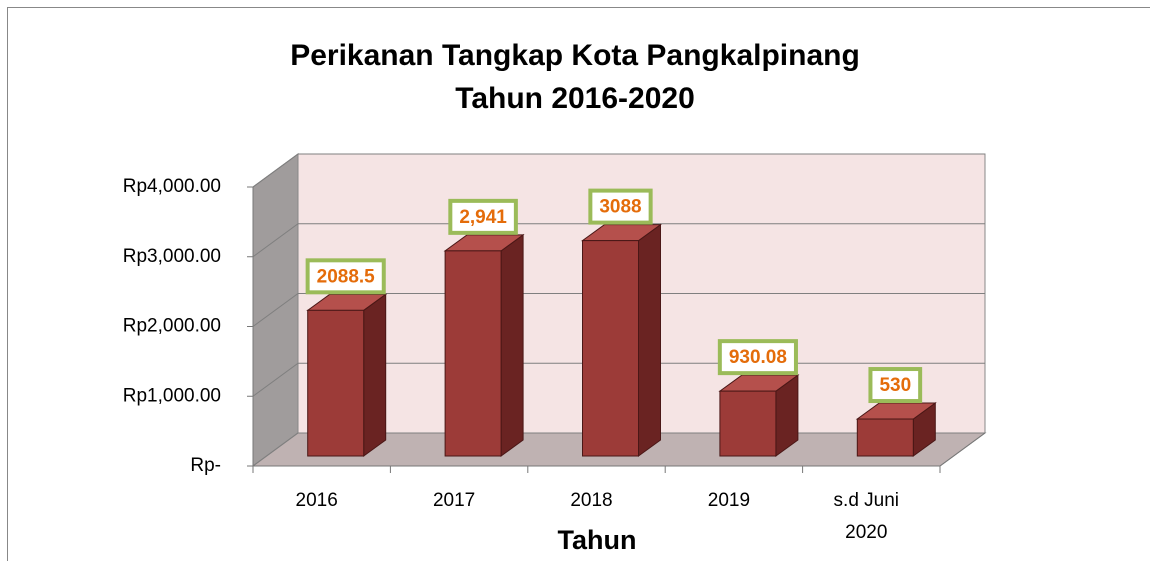  Describe the element at coordinates (575, 98) in the screenshot. I see `chart-title: Tahun 2016-2020` at that location.